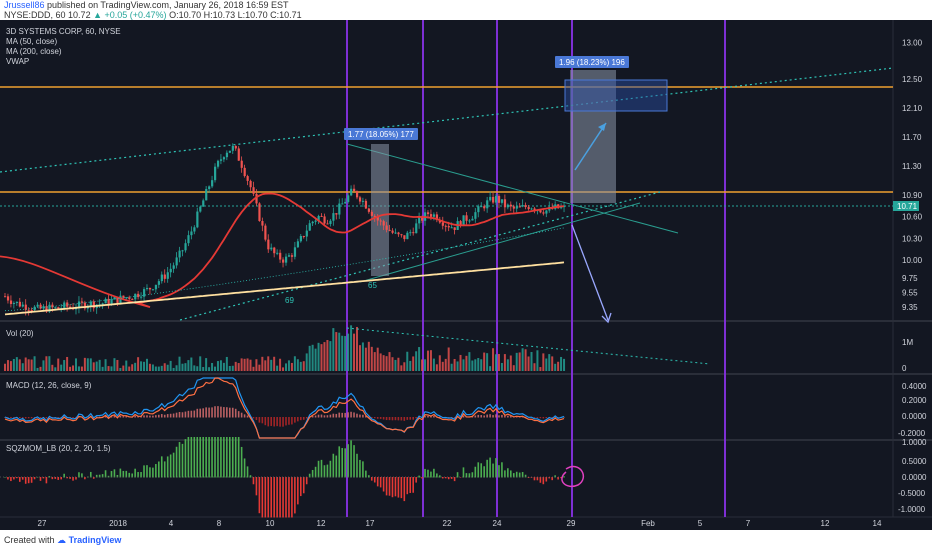 This screenshot has width=932, height=550. I want to click on triangle-resistance, so click(512, 188).